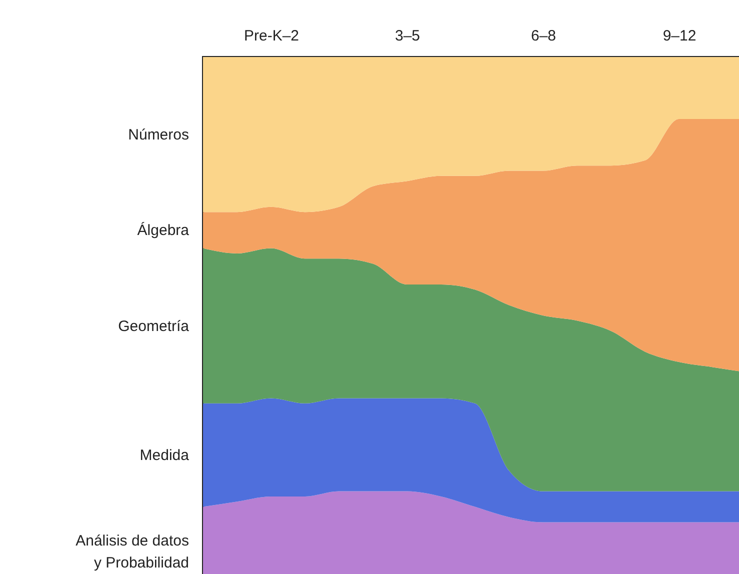 The width and height of the screenshot is (739, 574). I want to click on series-label: Álgebra, so click(163, 230).